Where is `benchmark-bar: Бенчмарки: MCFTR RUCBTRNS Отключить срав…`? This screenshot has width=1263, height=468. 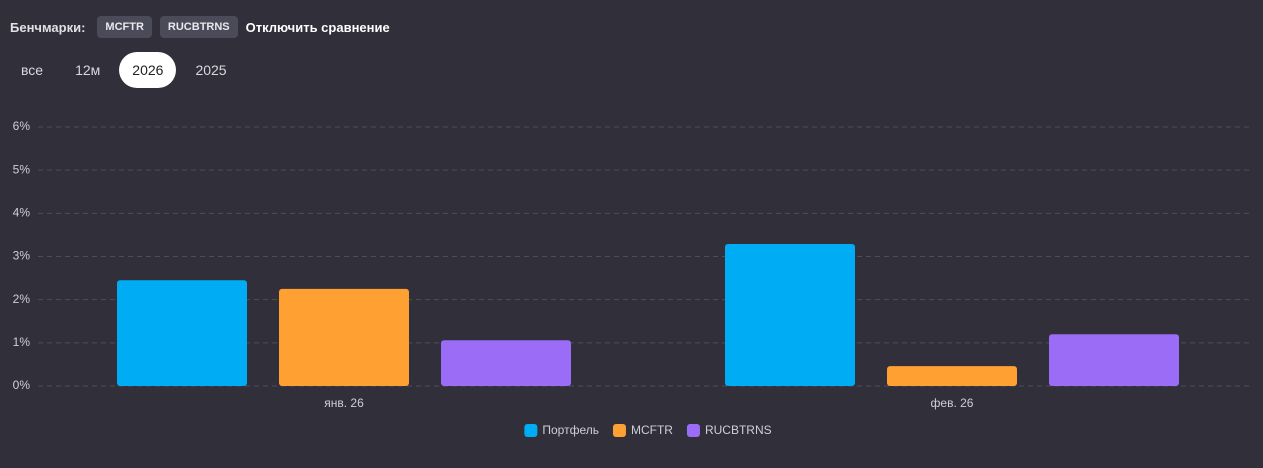
benchmark-bar: Бенчмарки: MCFTR RUCBTRNS Отключить срав… is located at coordinates (200, 27).